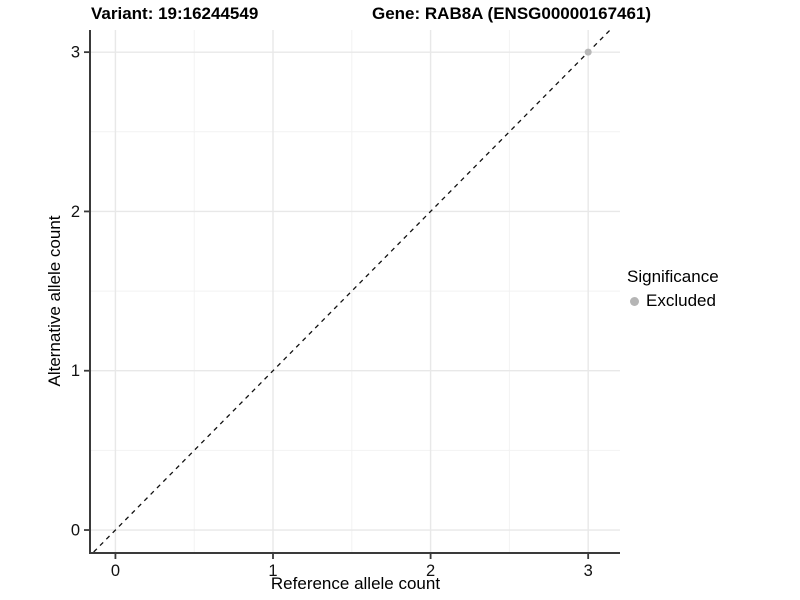 This screenshot has width=800, height=600. What do you see at coordinates (75, 53) in the screenshot?
I see `y-tick-label: 3` at bounding box center [75, 53].